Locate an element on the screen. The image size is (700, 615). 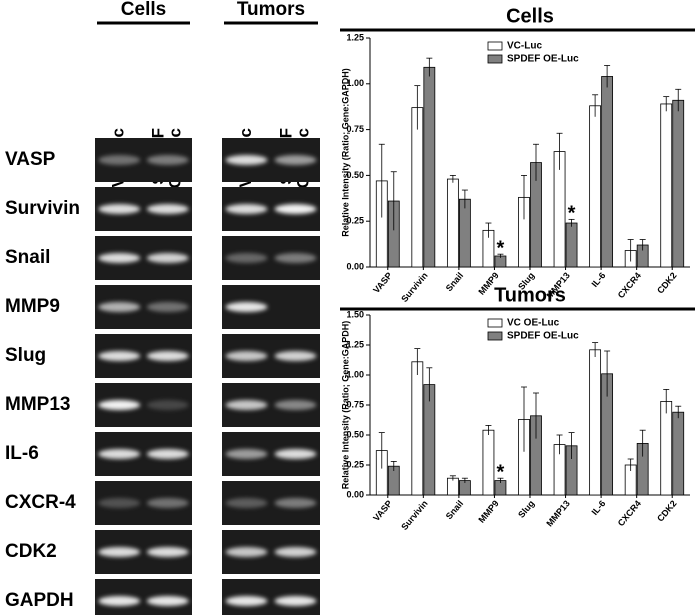
x-tick-label: VASP is located at coordinates (382, 510).